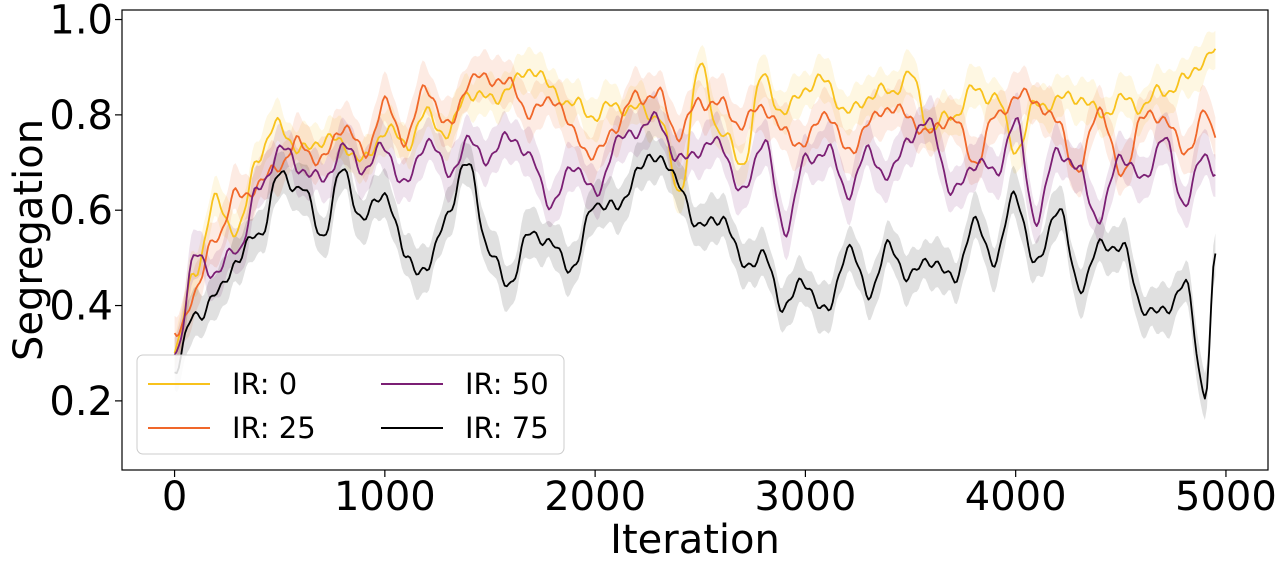  What do you see at coordinates (507, 384) in the screenshot?
I see `legend-label: IR: 50` at bounding box center [507, 384].